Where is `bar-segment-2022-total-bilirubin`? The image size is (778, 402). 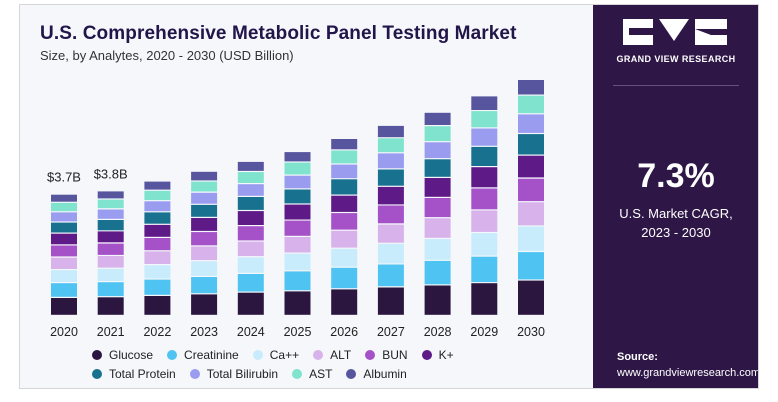
bar-segment-2022-total-bilirubin is located at coordinates (157, 206).